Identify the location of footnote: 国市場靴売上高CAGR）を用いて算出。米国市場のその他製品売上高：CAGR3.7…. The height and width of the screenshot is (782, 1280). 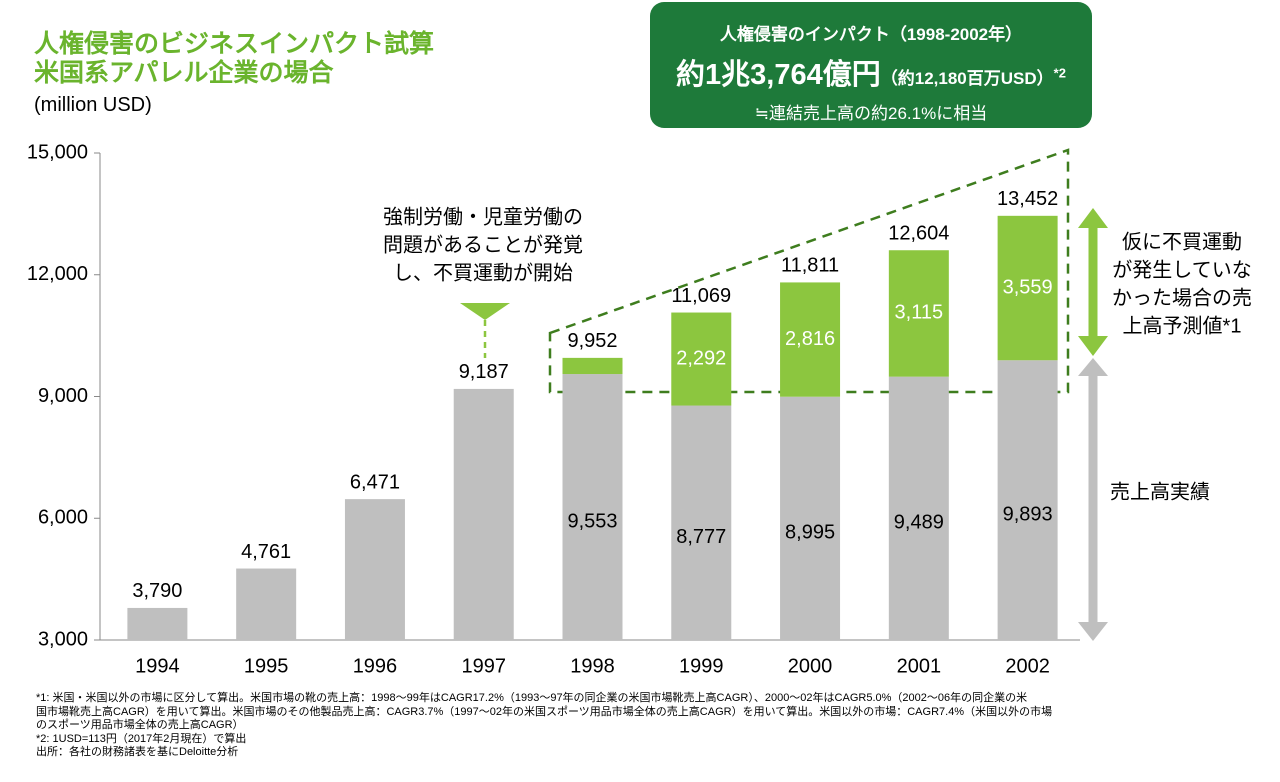
(544, 711).